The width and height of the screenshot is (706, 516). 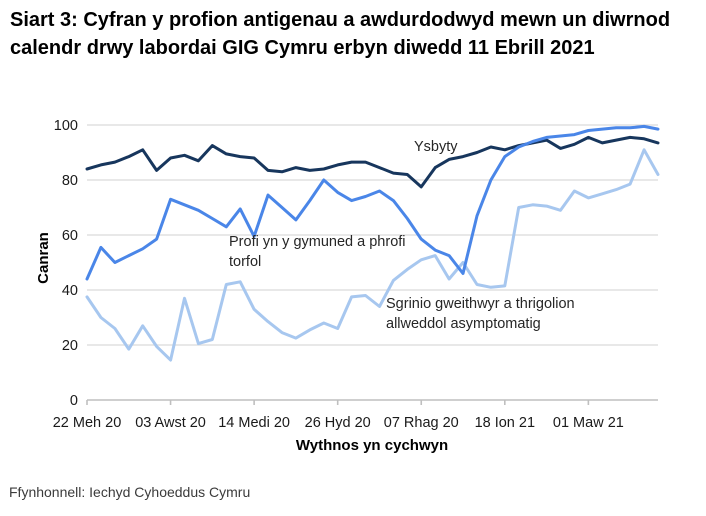 I want to click on series-label-ysbyty: Ysbyty, so click(x=436, y=147).